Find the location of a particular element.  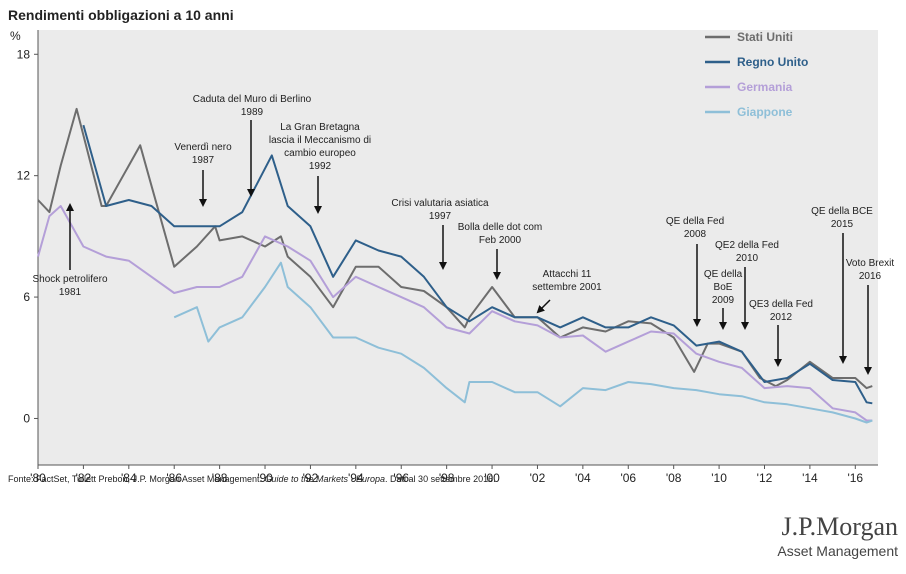

annotation: La Gran Bretagna is located at coordinates (320, 127).